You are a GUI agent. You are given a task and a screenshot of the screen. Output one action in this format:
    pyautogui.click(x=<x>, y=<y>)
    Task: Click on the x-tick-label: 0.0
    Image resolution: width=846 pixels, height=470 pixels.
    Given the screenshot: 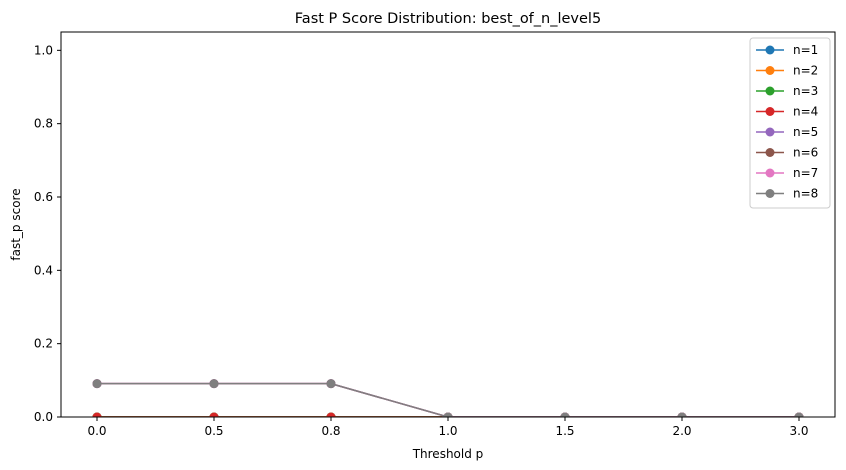 What is the action you would take?
    pyautogui.click(x=96, y=431)
    